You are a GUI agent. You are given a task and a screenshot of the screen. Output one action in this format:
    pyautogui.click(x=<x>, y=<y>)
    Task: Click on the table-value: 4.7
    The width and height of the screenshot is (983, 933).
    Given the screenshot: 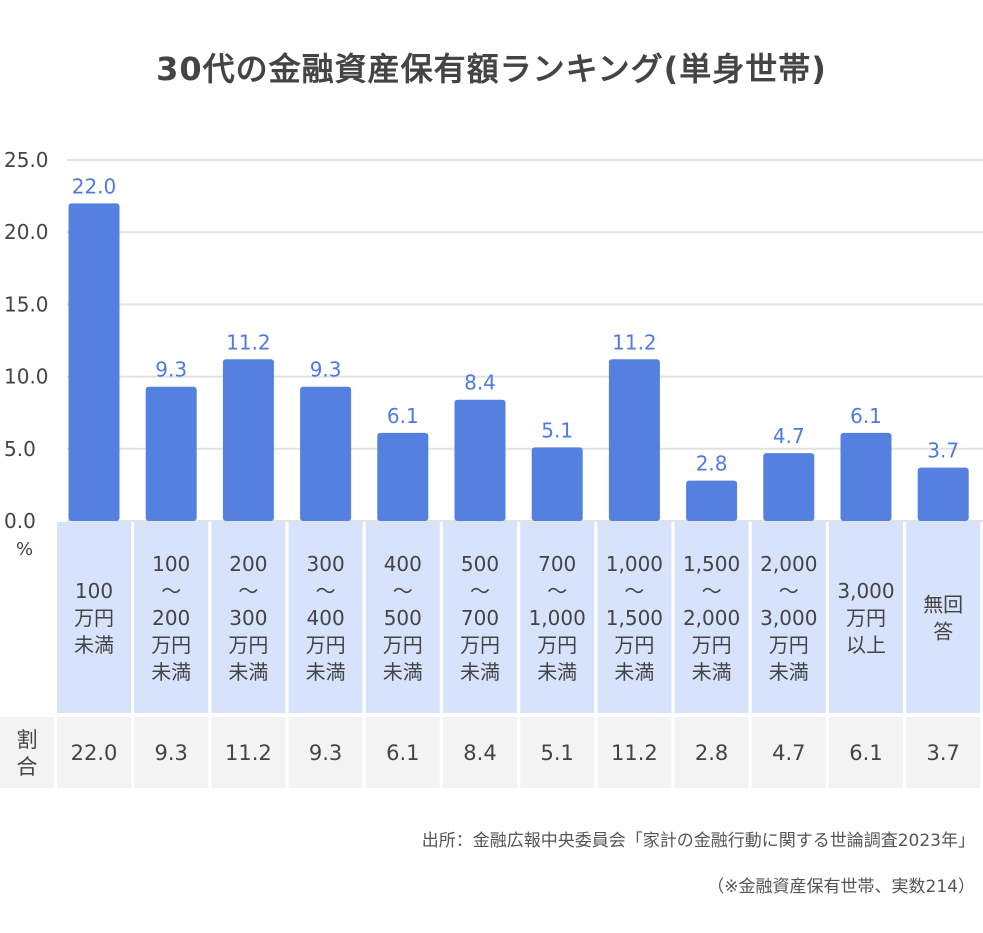 What is the action you would take?
    pyautogui.click(x=788, y=753)
    